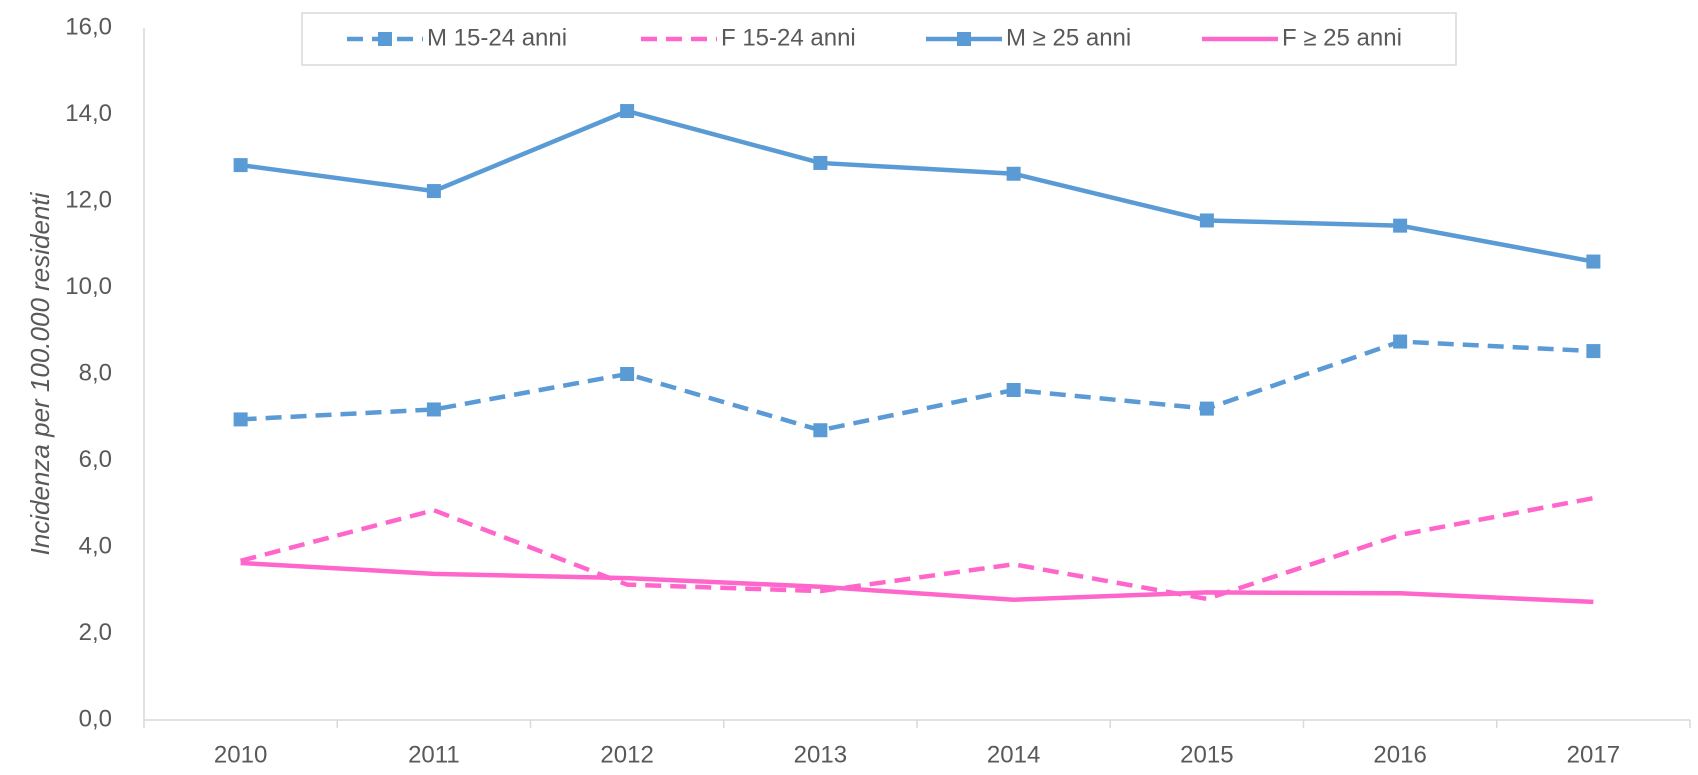 The width and height of the screenshot is (1698, 775). What do you see at coordinates (95, 372) in the screenshot?
I see `y-tick-label: 8,0` at bounding box center [95, 372].